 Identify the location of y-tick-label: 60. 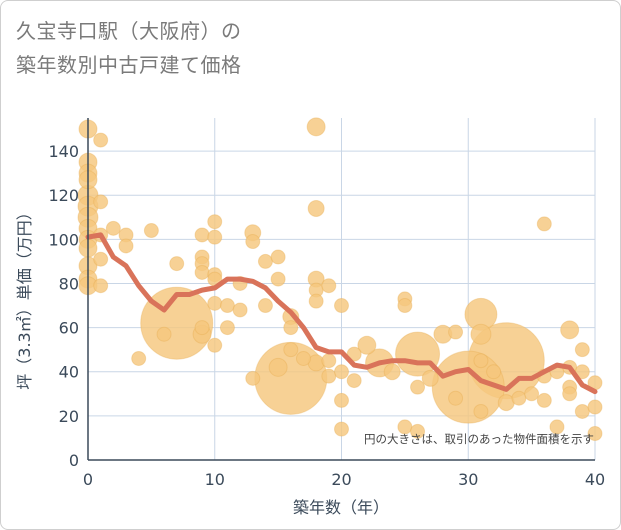
(69, 328).